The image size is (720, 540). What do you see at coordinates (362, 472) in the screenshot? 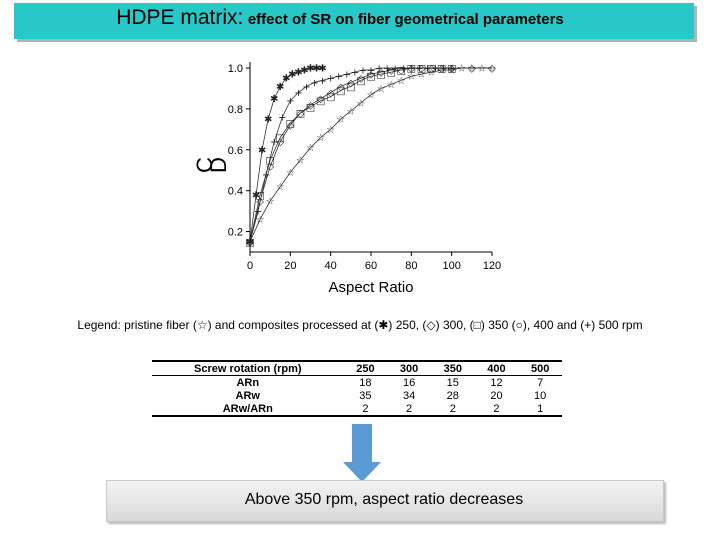
I see `down-arrow-icon` at bounding box center [362, 472].